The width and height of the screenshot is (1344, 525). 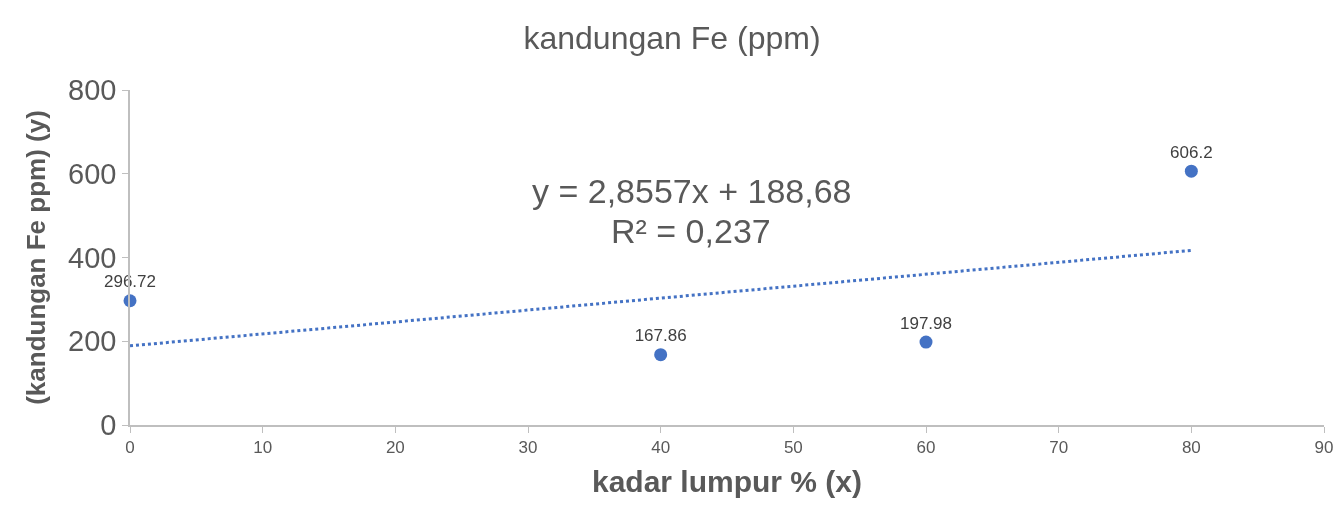 I want to click on annotation: R² = 0,237, so click(x=691, y=231).